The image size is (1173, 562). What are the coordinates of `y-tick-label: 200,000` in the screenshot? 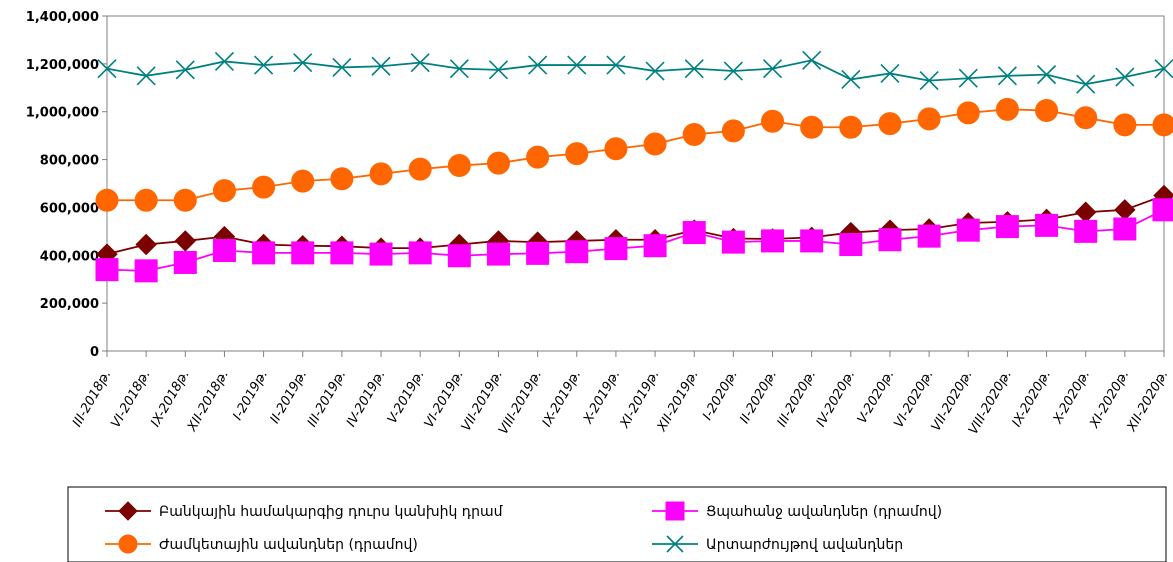 It's located at (69, 304).